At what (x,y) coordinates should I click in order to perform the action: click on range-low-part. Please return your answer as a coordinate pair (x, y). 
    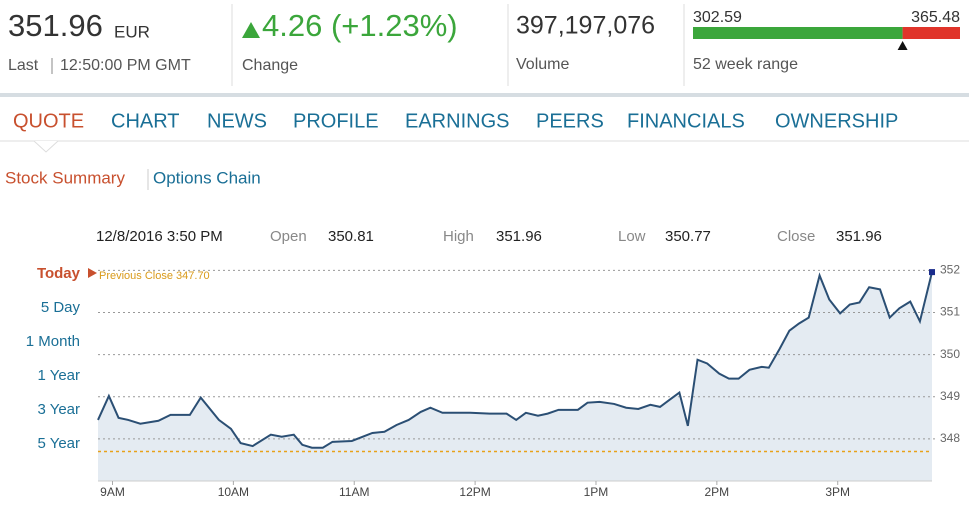
    Looking at the image, I should click on (798, 33).